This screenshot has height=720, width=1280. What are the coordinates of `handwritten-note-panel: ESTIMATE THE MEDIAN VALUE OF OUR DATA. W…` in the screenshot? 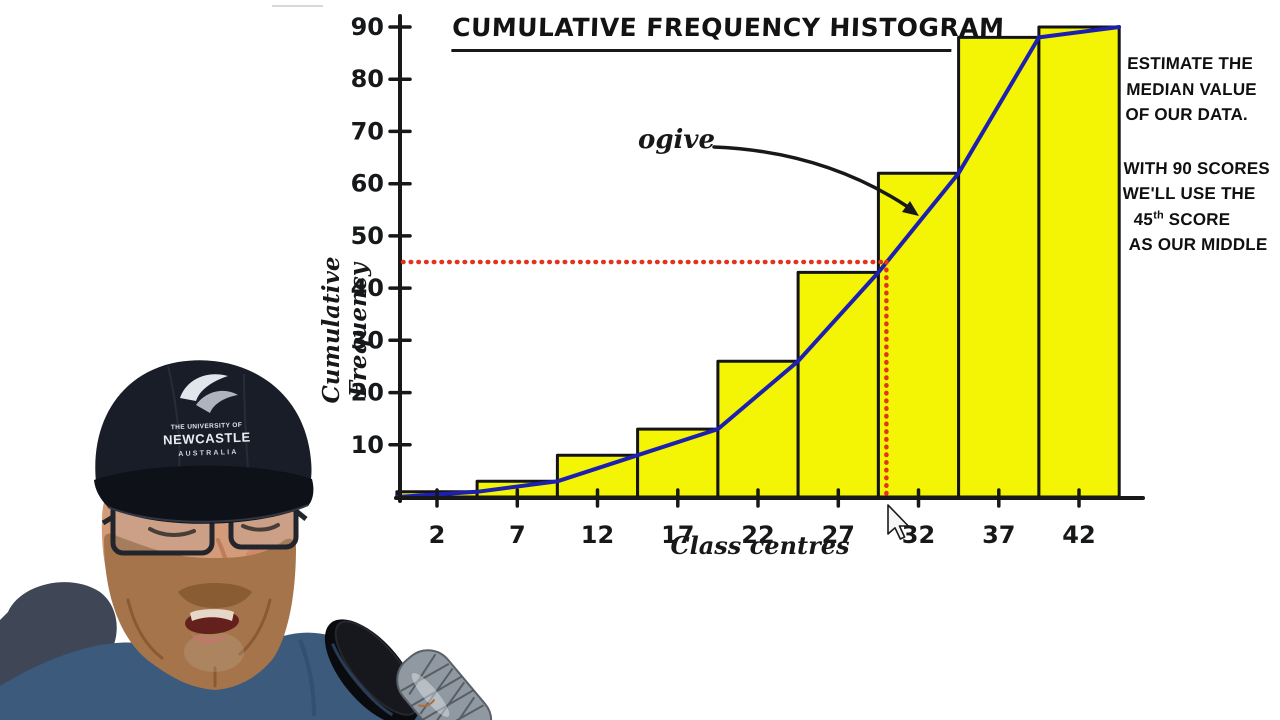 It's located at (1200, 154).